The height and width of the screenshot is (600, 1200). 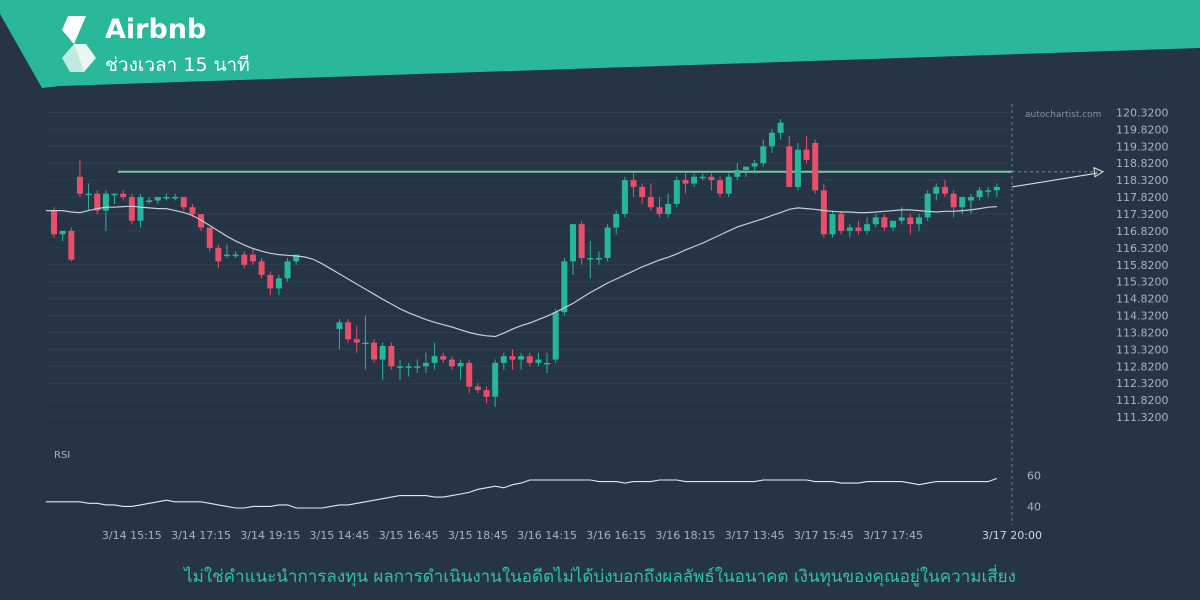 What do you see at coordinates (1142, 197) in the screenshot?
I see `y-tick-label: 117.8200` at bounding box center [1142, 197].